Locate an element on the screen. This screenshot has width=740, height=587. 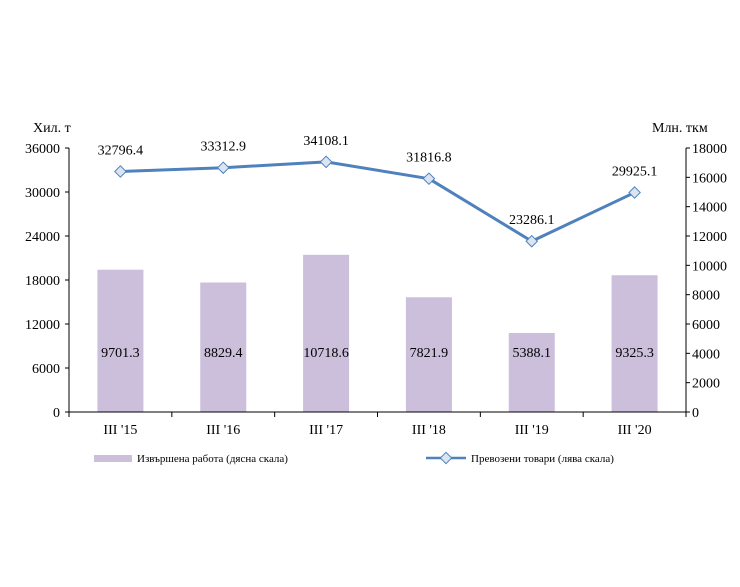
x-tick-label: III '19 is located at coordinates (532, 430).